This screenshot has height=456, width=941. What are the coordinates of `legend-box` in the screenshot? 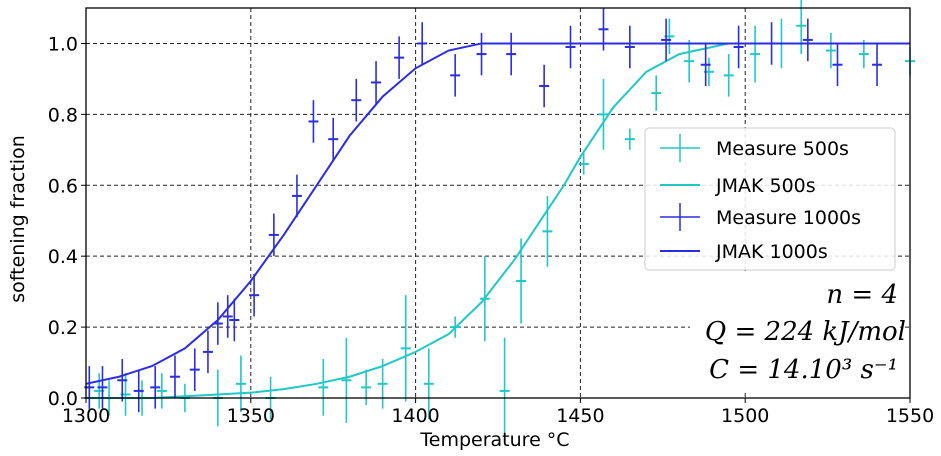 It's located at (770, 199).